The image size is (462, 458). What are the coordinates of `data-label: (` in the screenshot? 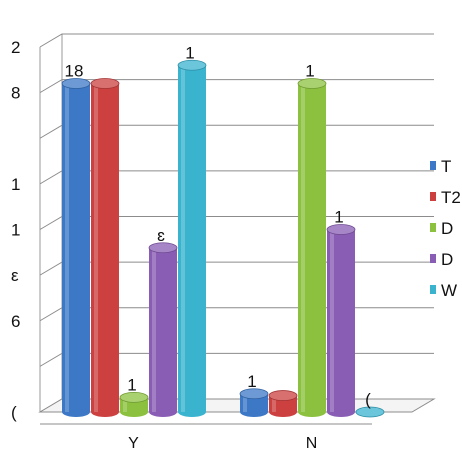 It's located at (368, 399).